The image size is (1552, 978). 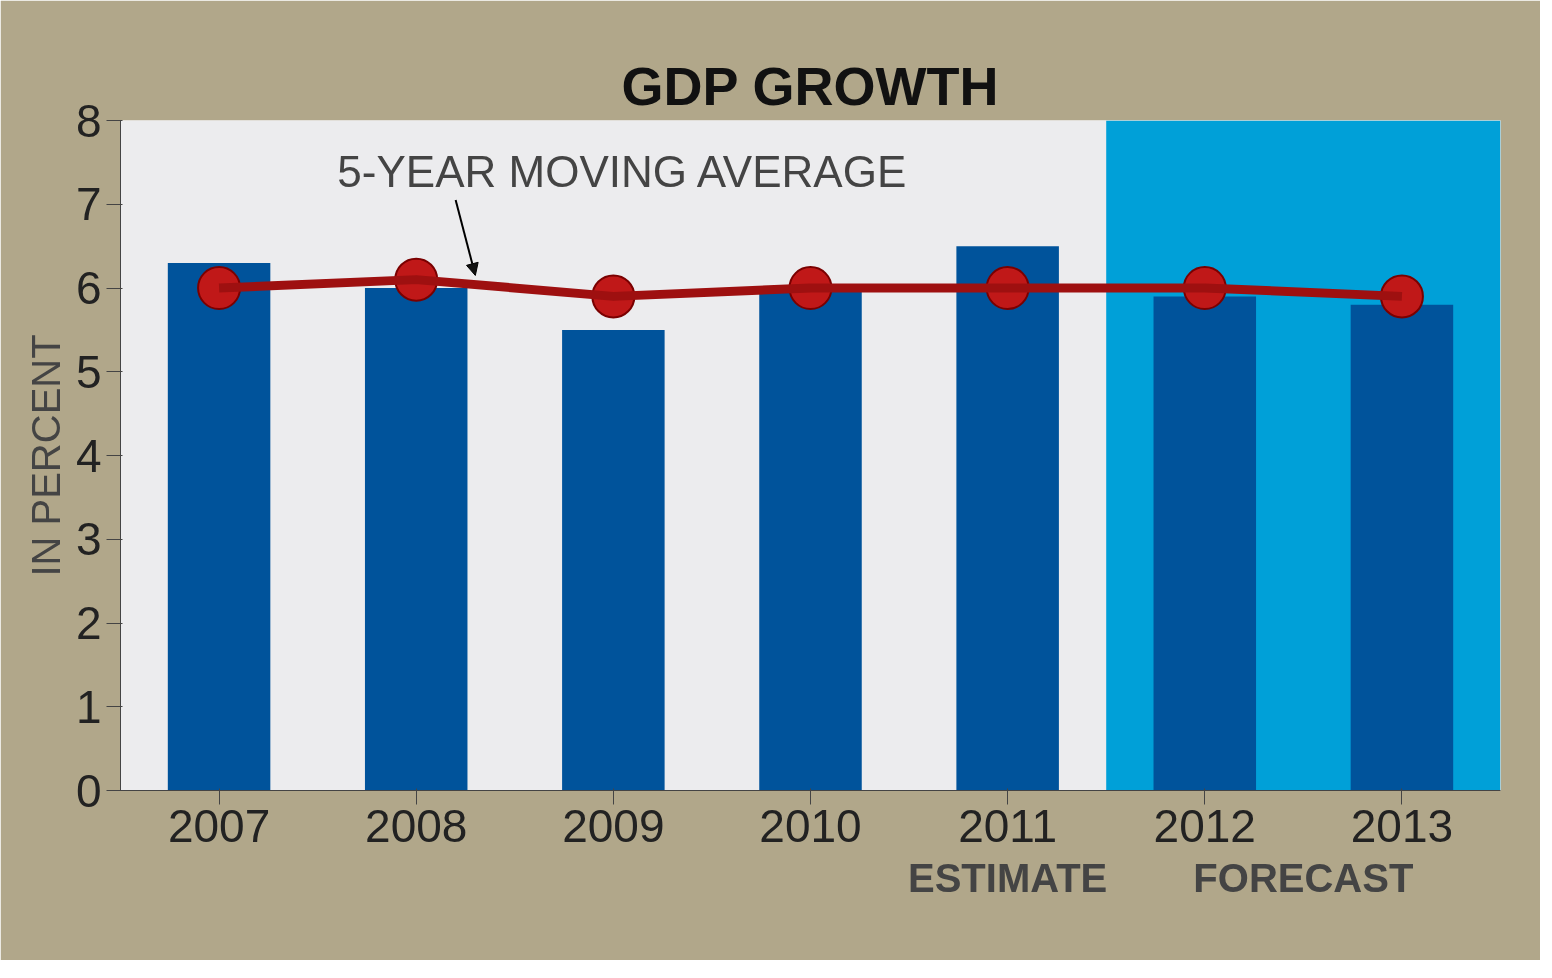 I want to click on text: ESTIMATE, so click(x=1008, y=877).